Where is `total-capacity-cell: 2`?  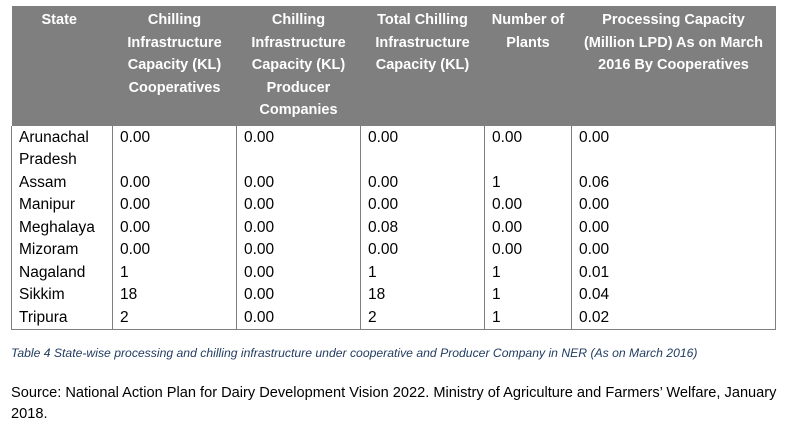 total-capacity-cell: 2 is located at coordinates (422, 318).